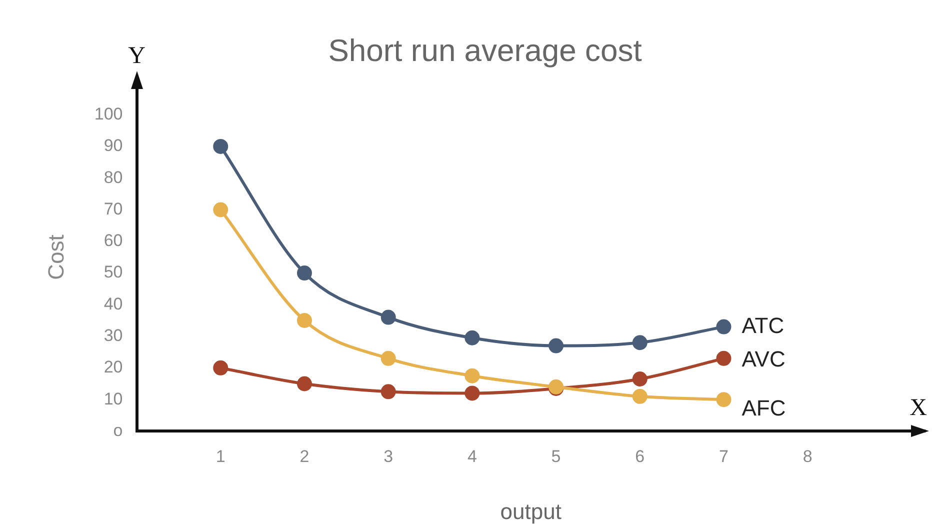 Image resolution: width=934 pixels, height=530 pixels. I want to click on x-axis-title: output, so click(531, 511).